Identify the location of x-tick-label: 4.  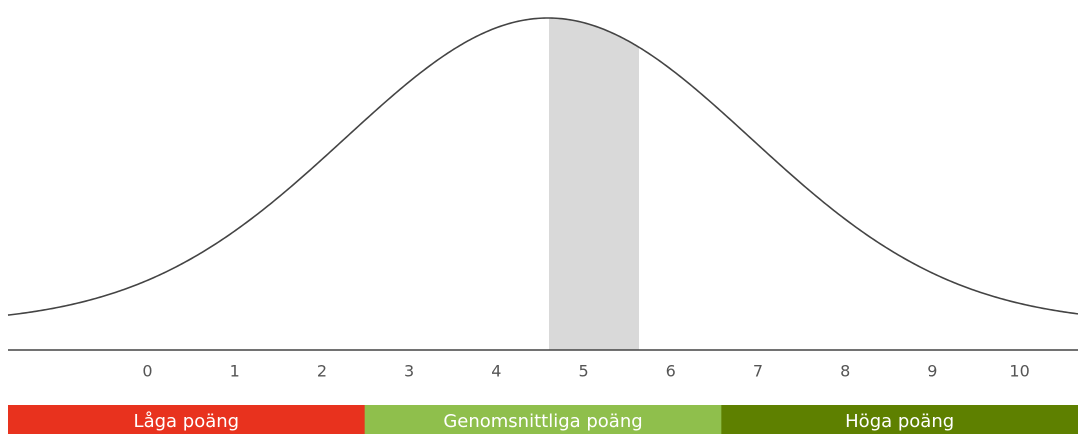
(496, 371).